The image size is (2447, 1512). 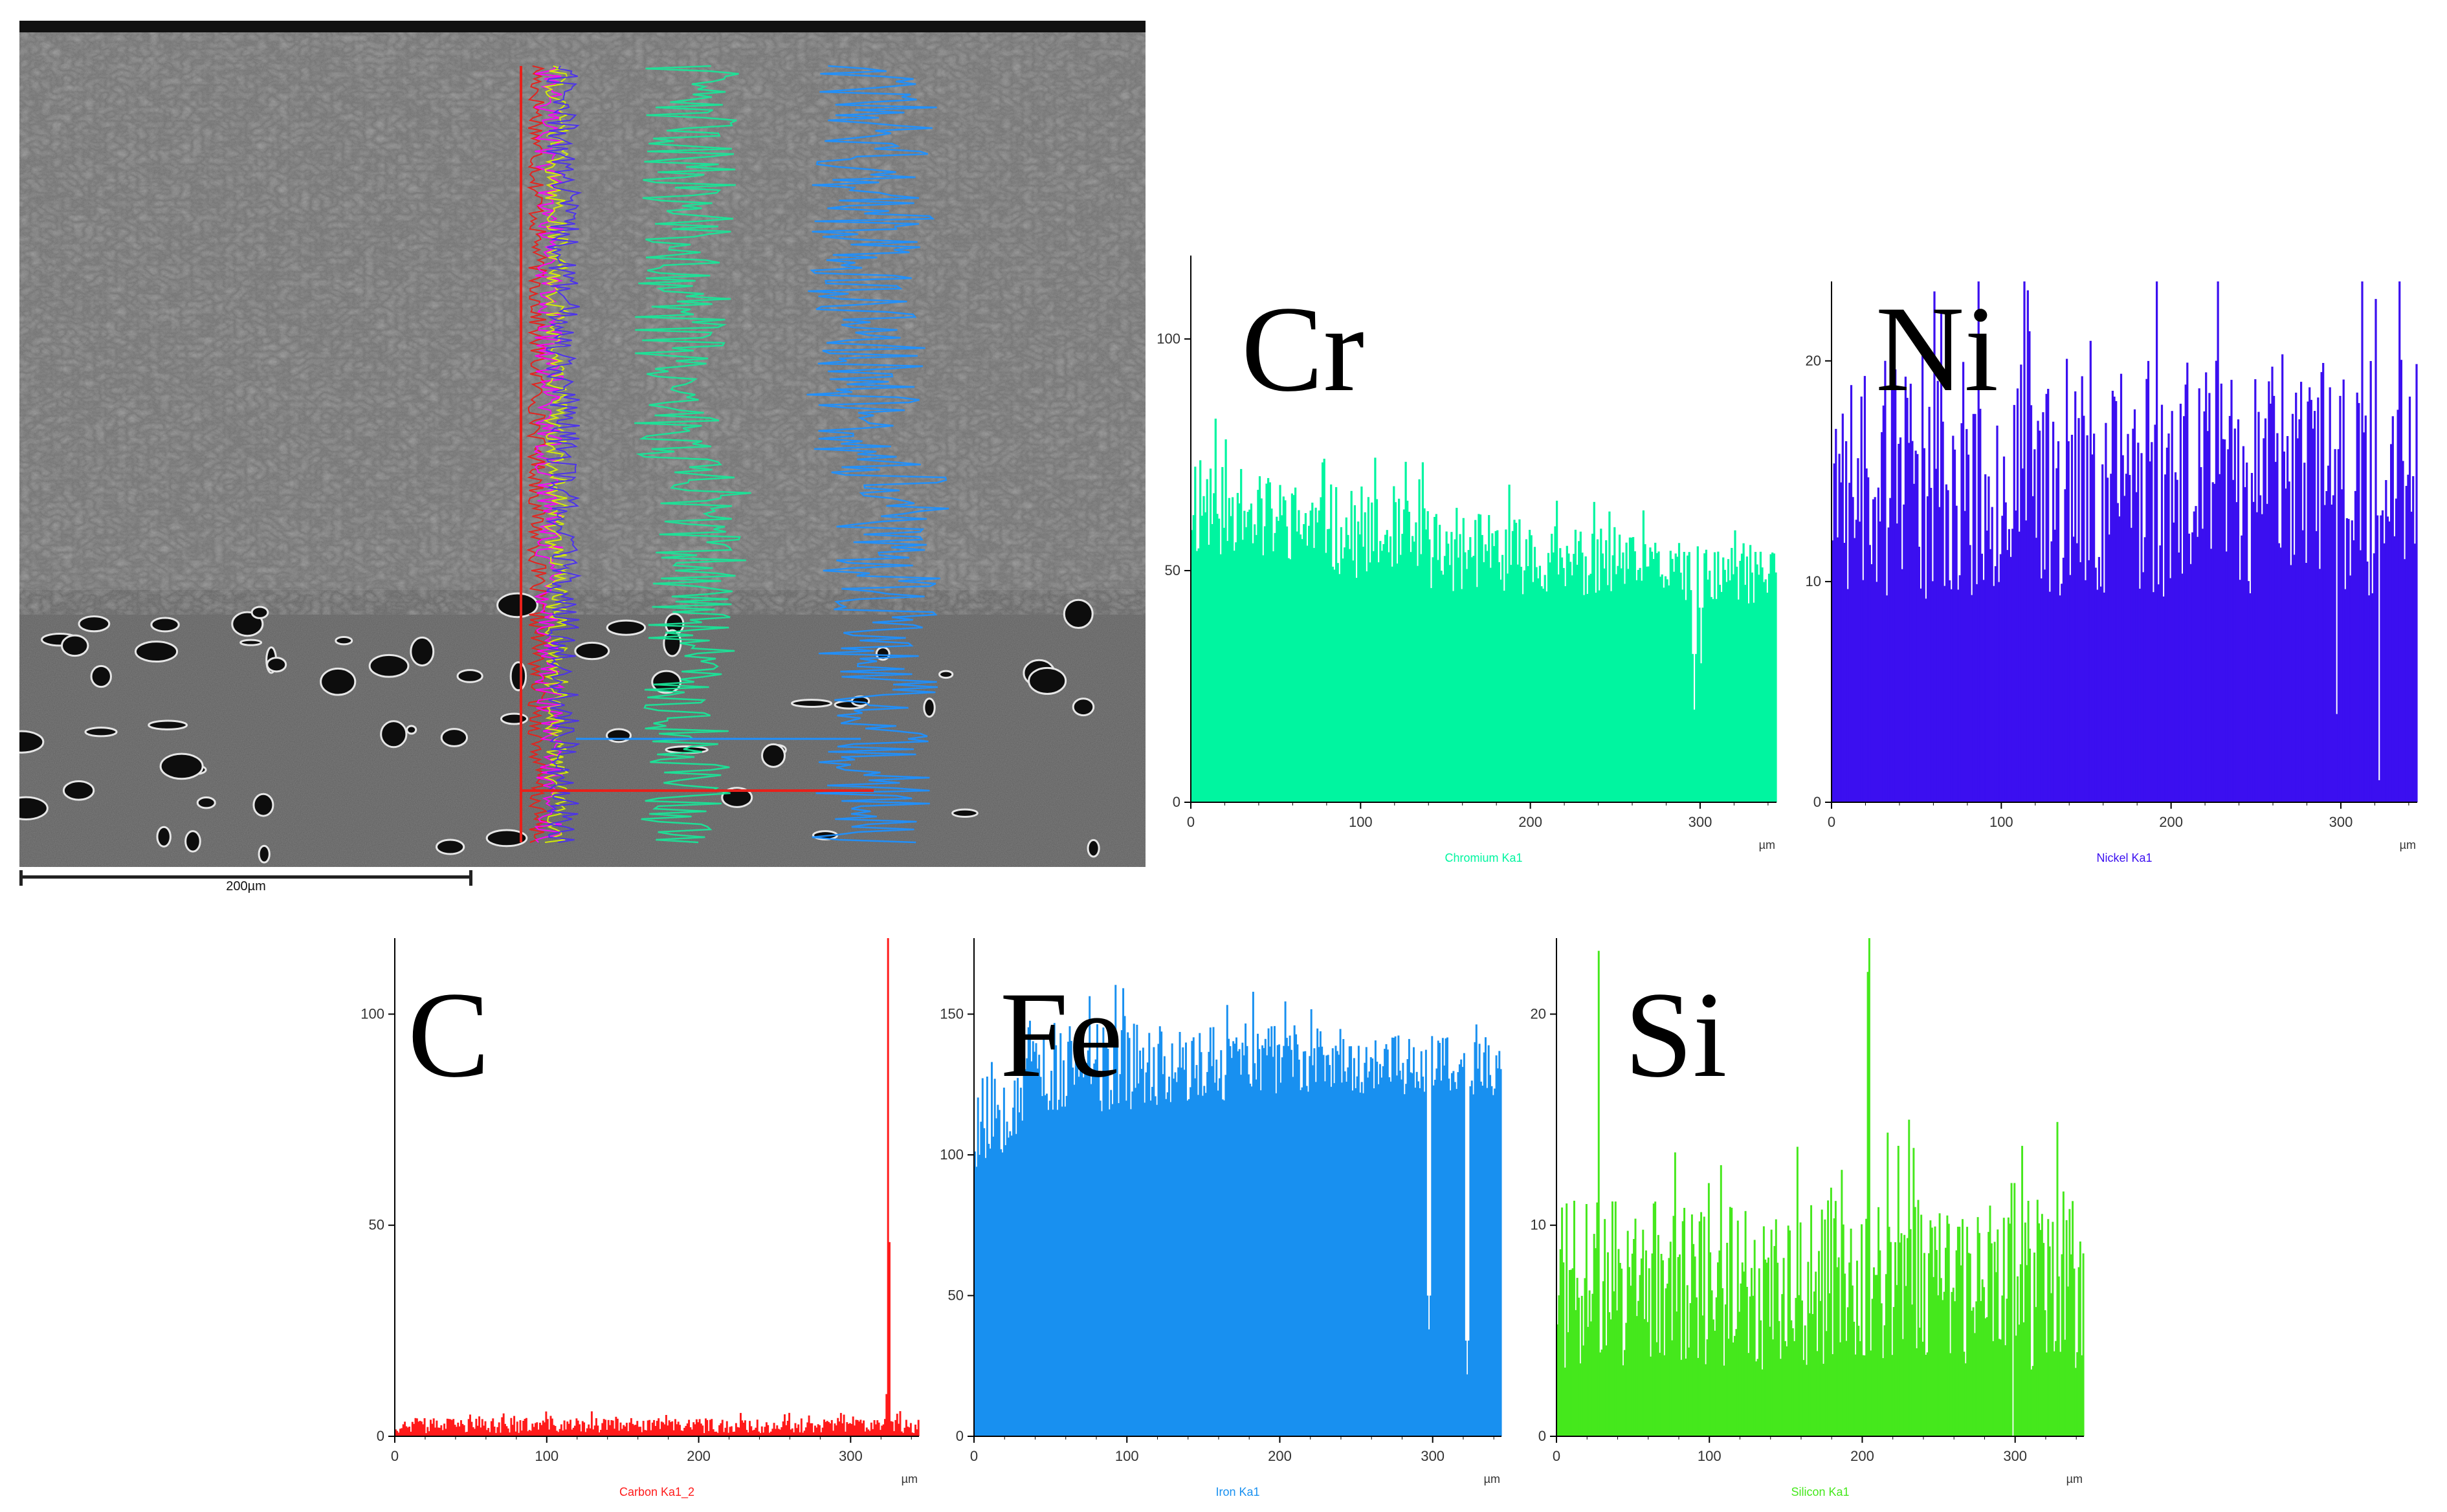 What do you see at coordinates (2408, 845) in the screenshot?
I see `ni-x-unit: µm` at bounding box center [2408, 845].